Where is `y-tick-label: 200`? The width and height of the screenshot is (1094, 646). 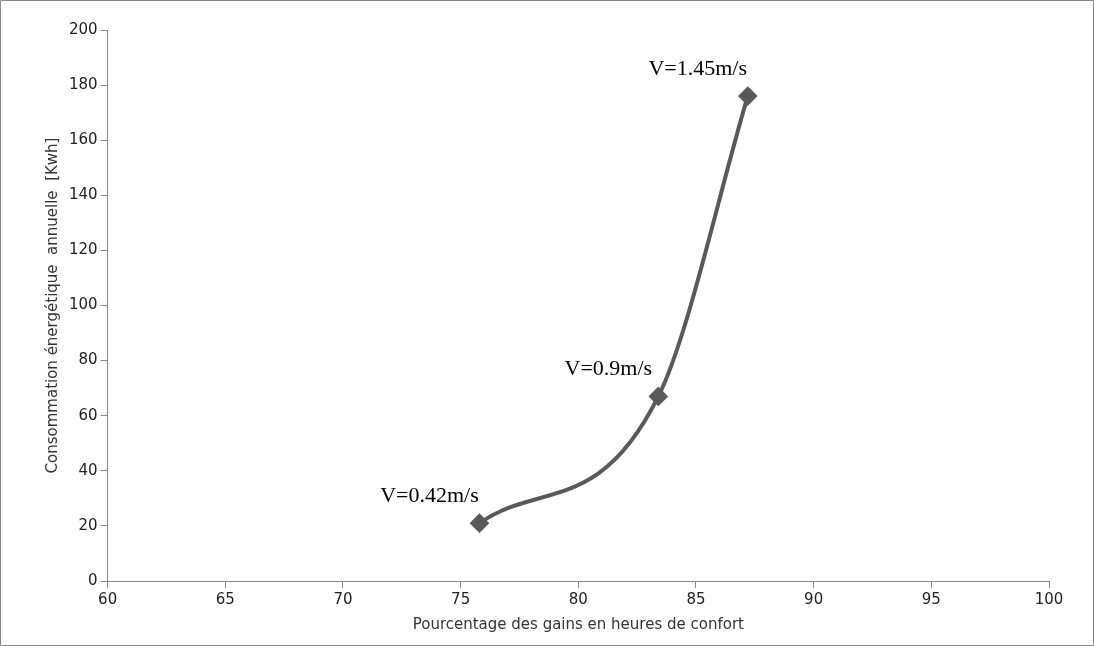
y-tick-label: 200 is located at coordinates (83, 28).